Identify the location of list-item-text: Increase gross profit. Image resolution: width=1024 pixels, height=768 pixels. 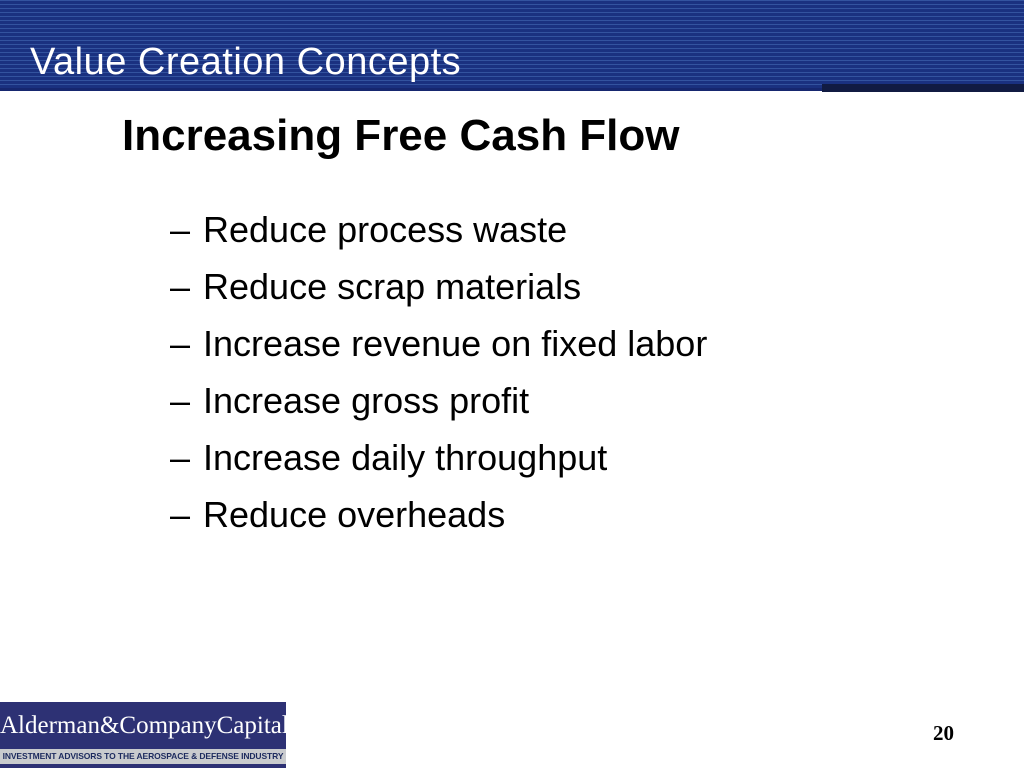
(366, 400).